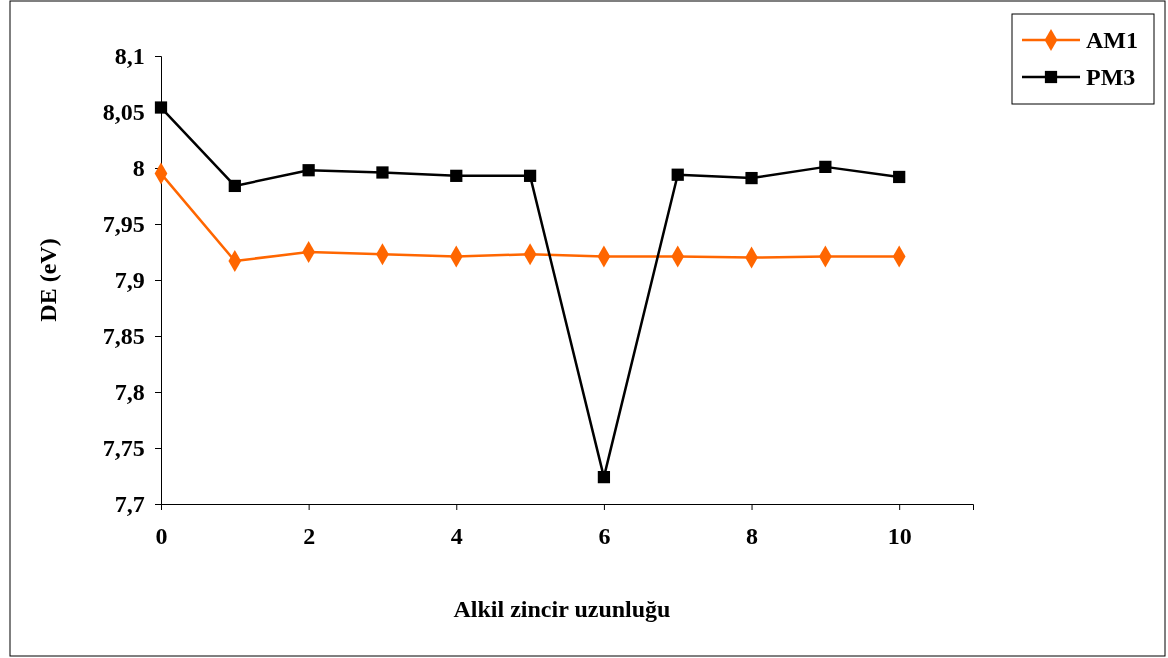 Image resolution: width=1168 pixels, height=658 pixels. I want to click on y-tick-label: 7,7, so click(129, 504).